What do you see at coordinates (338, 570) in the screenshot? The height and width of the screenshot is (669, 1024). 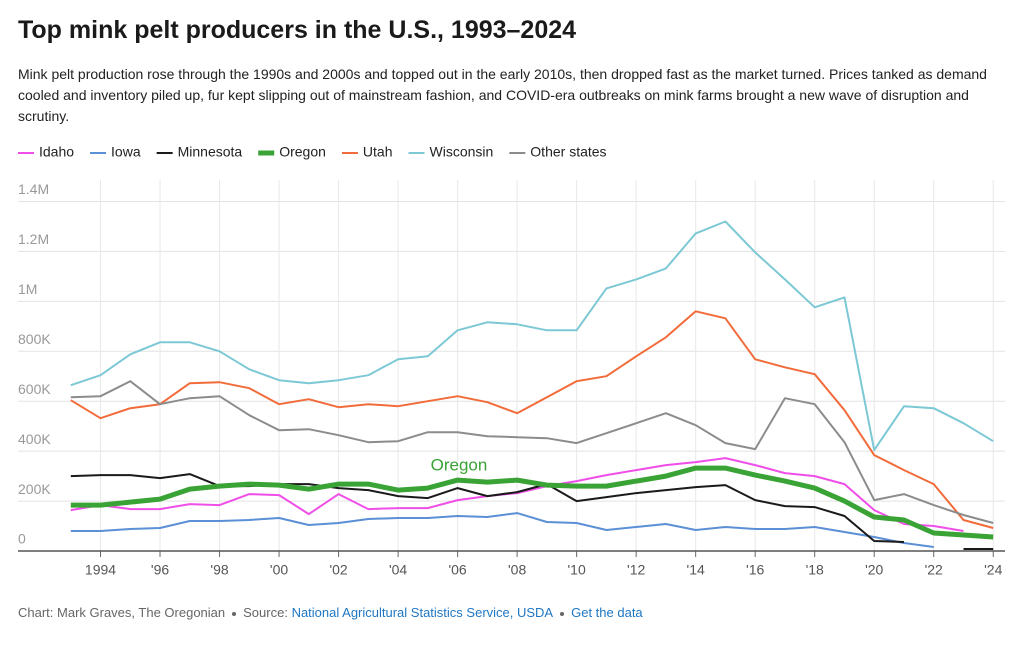 I see `x-tick-label: '02` at bounding box center [338, 570].